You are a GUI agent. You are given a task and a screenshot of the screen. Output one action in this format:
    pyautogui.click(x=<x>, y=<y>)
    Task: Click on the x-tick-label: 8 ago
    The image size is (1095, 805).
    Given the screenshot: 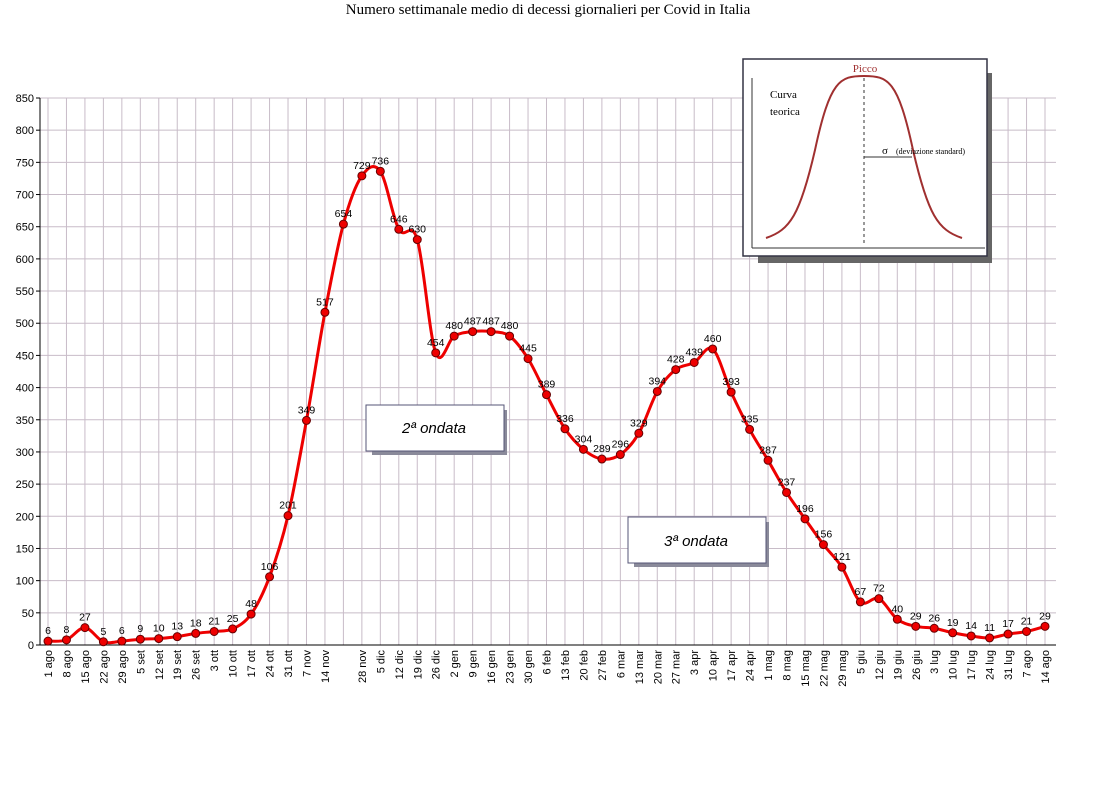 What is the action you would take?
    pyautogui.click(x=67, y=664)
    